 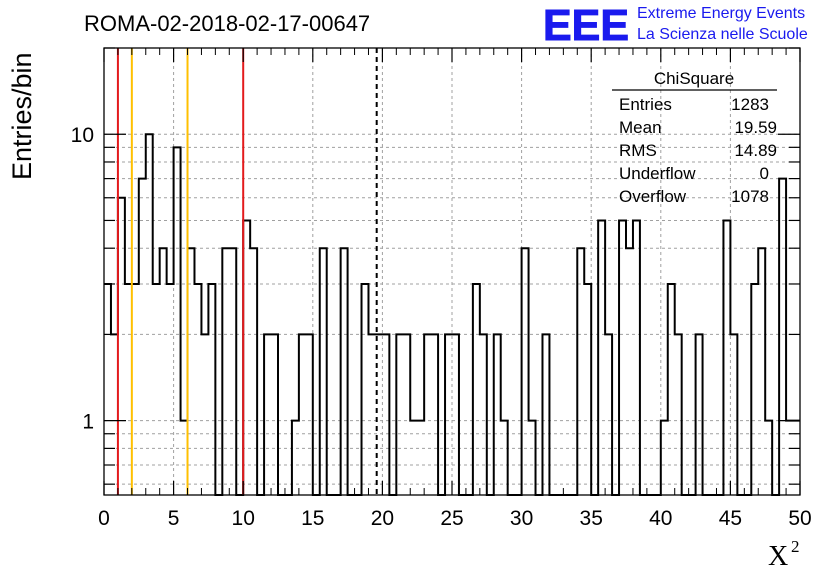 What do you see at coordinates (799, 518) in the screenshot?
I see `x-tick-label: 50` at bounding box center [799, 518].